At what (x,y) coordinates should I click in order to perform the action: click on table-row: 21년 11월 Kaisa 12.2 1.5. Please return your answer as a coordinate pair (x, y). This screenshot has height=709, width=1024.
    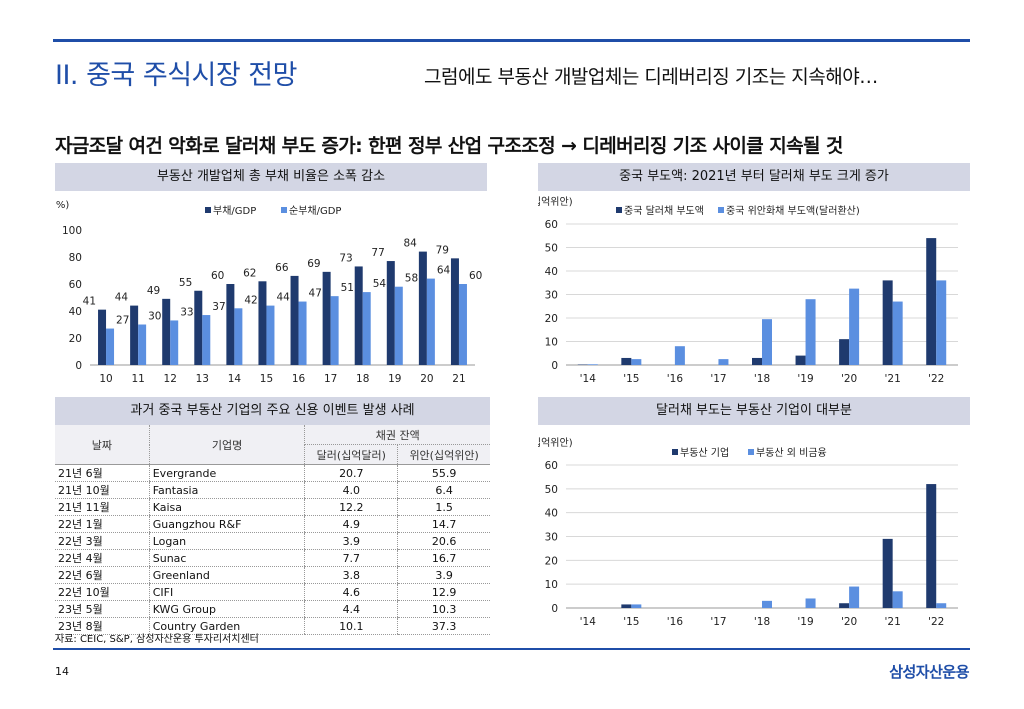
    Looking at the image, I should click on (272, 507).